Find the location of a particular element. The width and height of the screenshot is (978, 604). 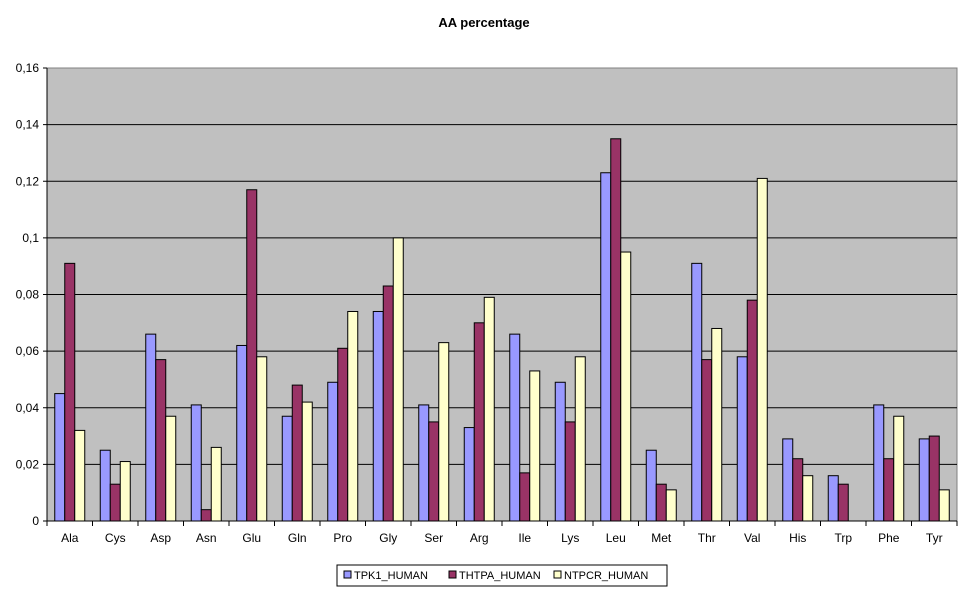

legend-label: TPK1_HUMAN is located at coordinates (391, 576).